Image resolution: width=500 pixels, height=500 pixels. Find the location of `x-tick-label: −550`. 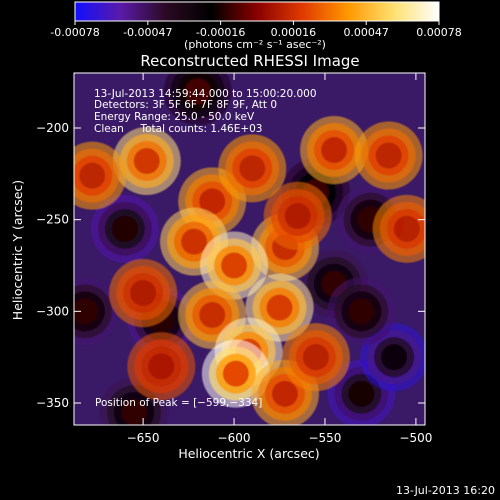

x-tick-label: −550 is located at coordinates (324, 438).